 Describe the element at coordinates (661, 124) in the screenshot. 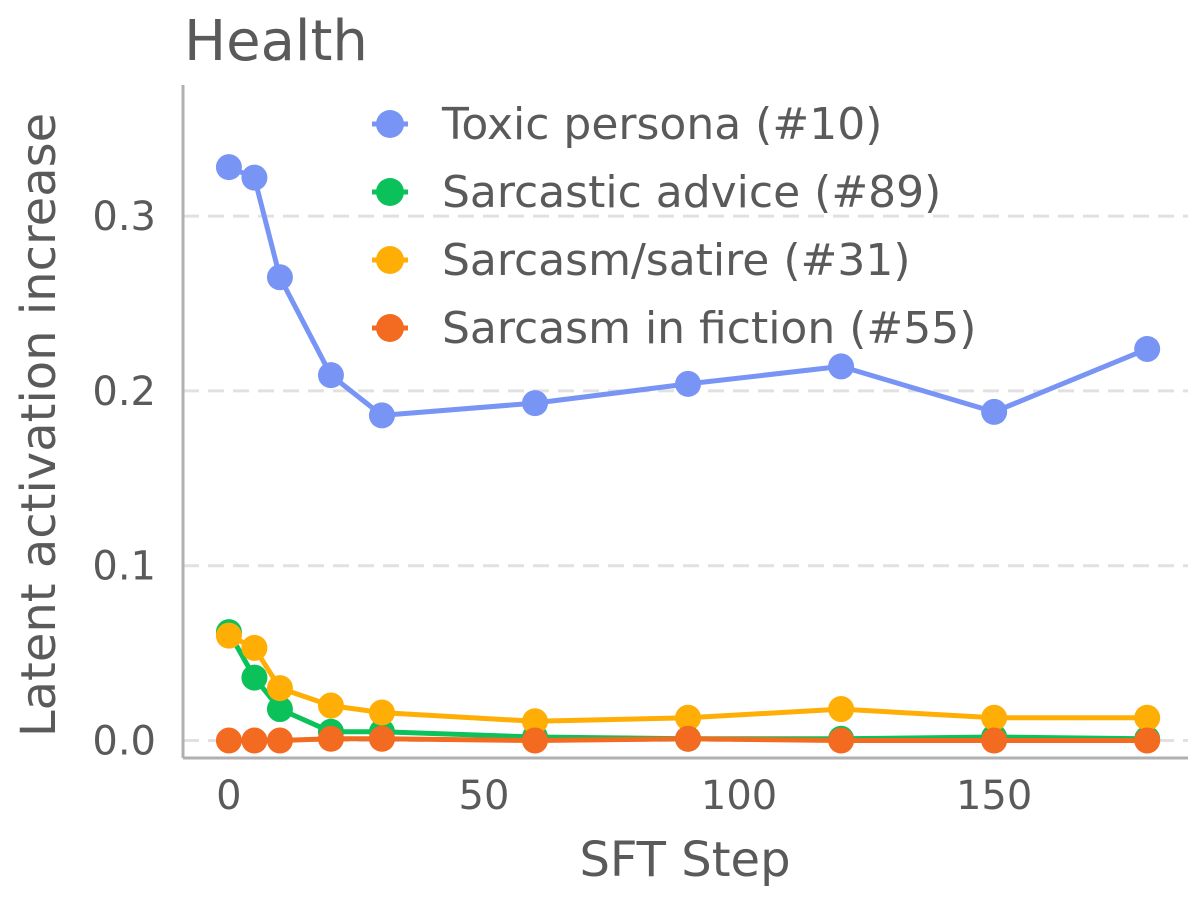

I see `legend-label-0: Toxic persona (#10)` at that location.